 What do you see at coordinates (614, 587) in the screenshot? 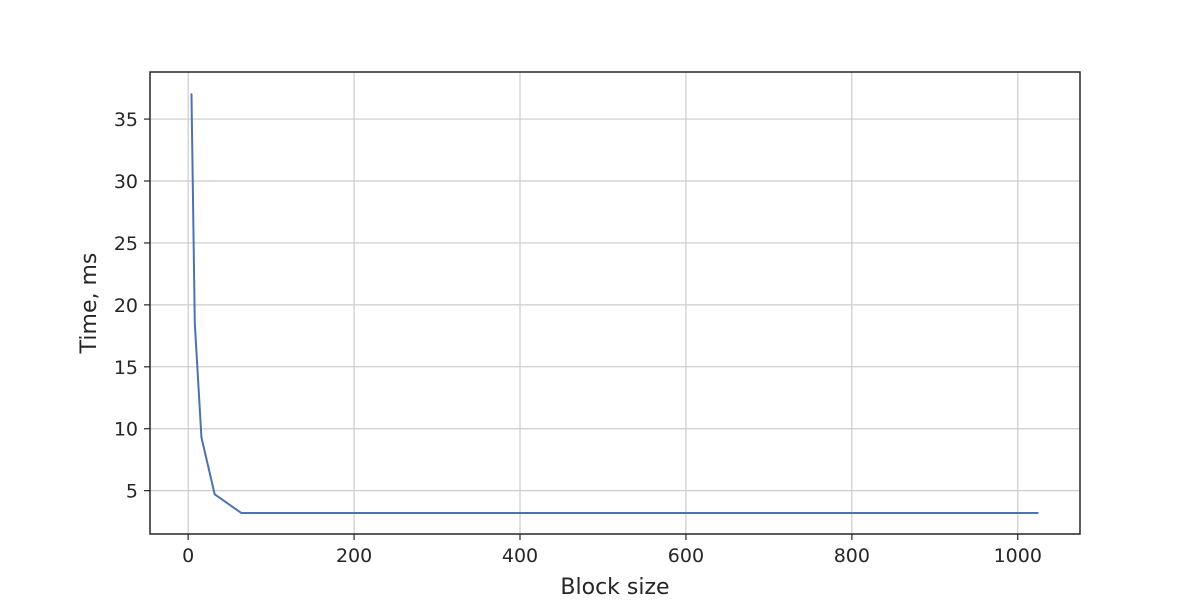
I see `x-axis-title: Block size` at bounding box center [614, 587].